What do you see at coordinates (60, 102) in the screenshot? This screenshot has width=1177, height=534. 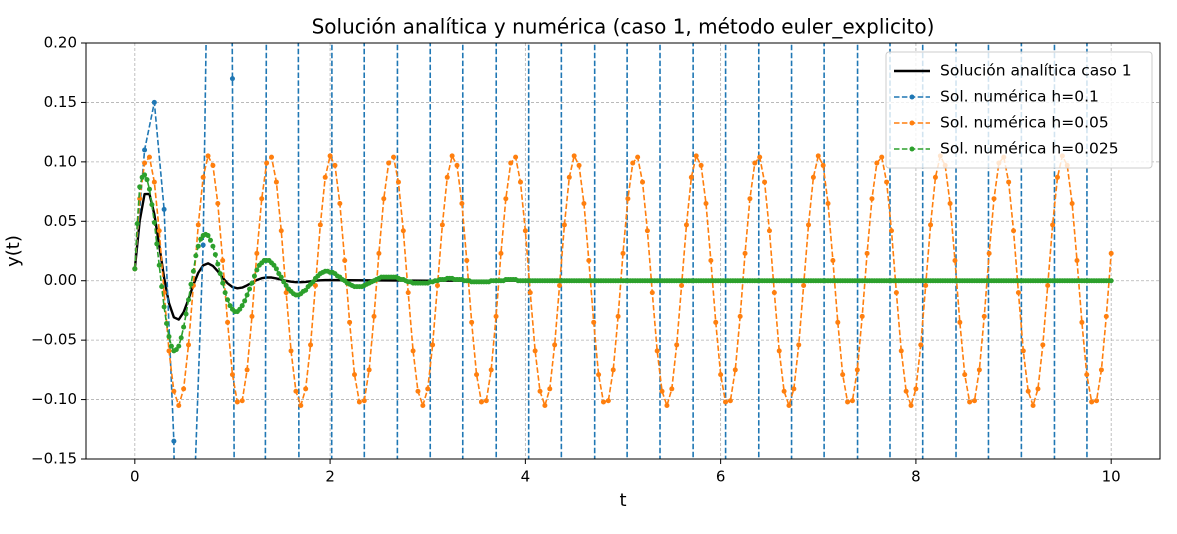 I see `y-tick-label: 0.15` at bounding box center [60, 102].